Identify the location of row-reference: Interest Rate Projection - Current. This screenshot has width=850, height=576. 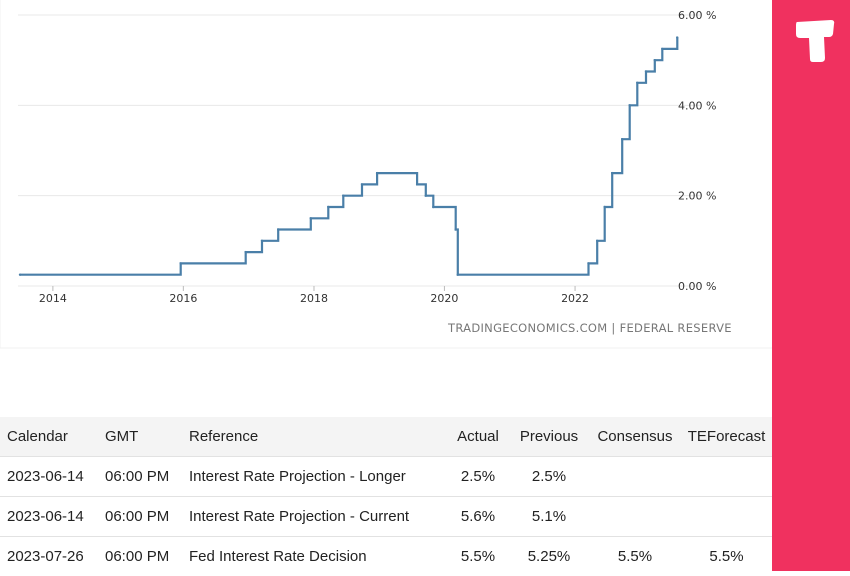
(318, 517).